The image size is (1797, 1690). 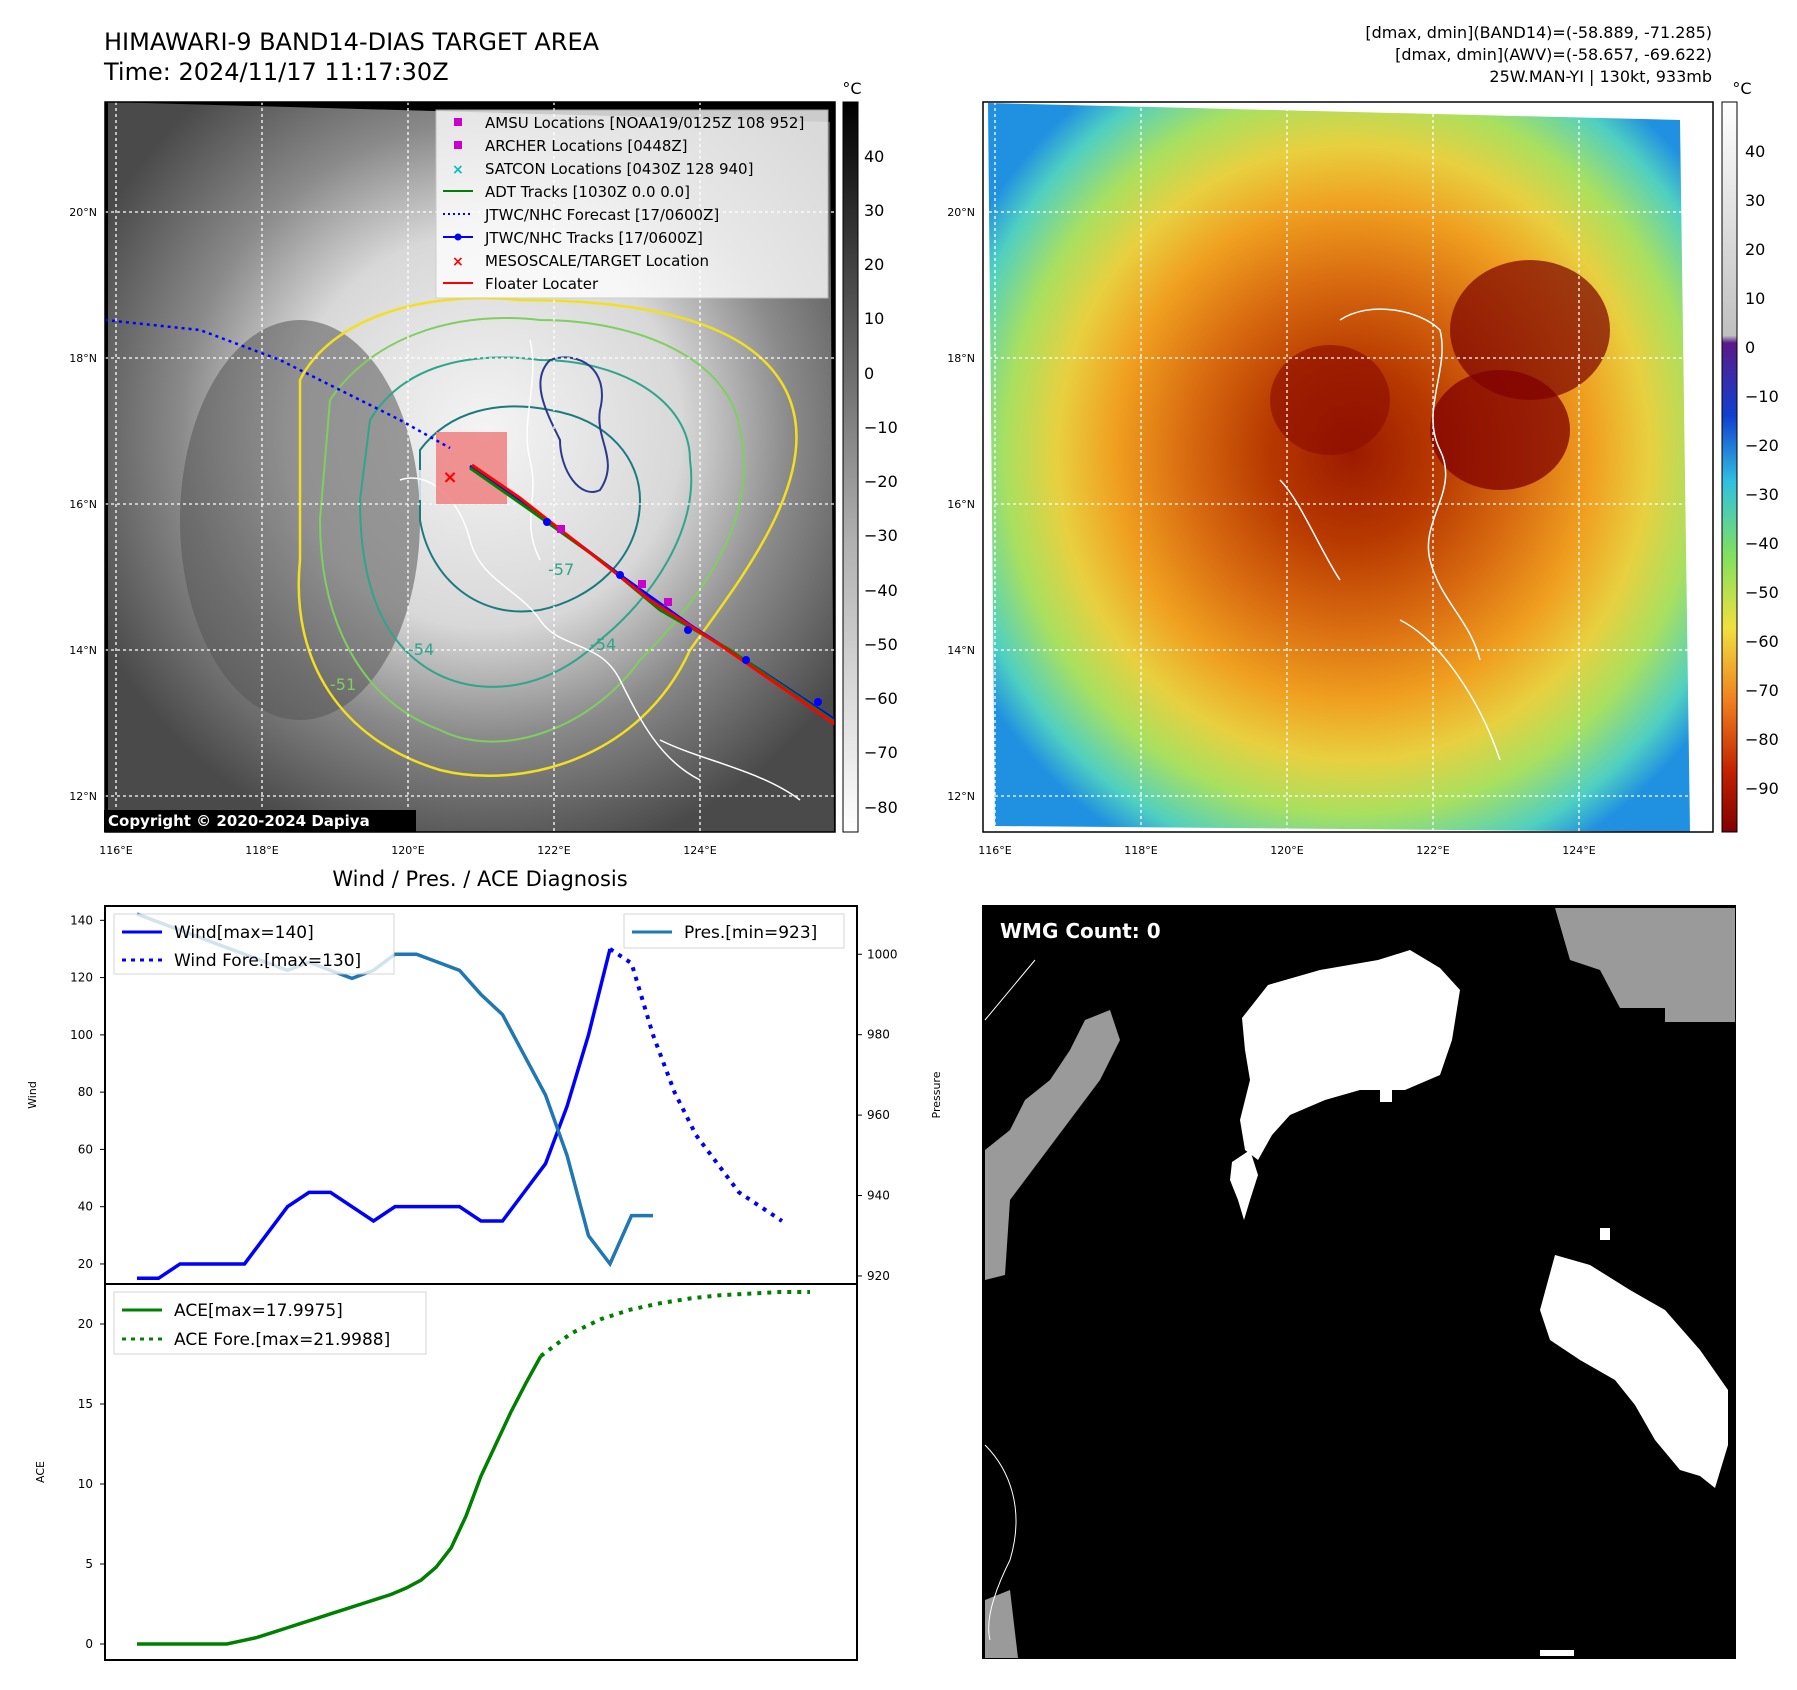 What do you see at coordinates (850, 467) in the screenshot?
I see `gray-colorbar-bar` at bounding box center [850, 467].